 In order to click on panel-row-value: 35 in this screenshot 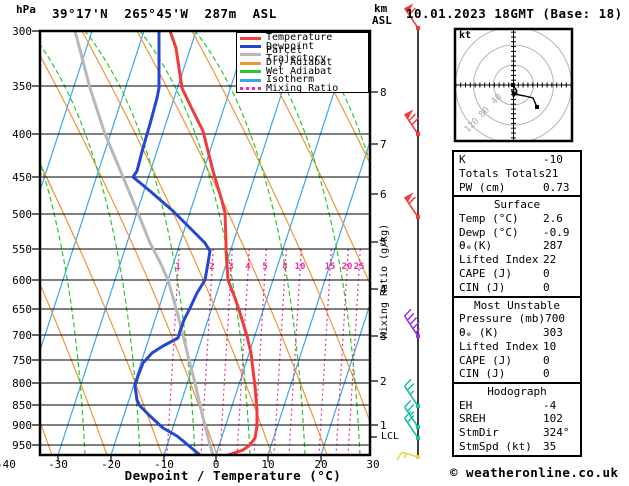, I will do `click(550, 447)`.